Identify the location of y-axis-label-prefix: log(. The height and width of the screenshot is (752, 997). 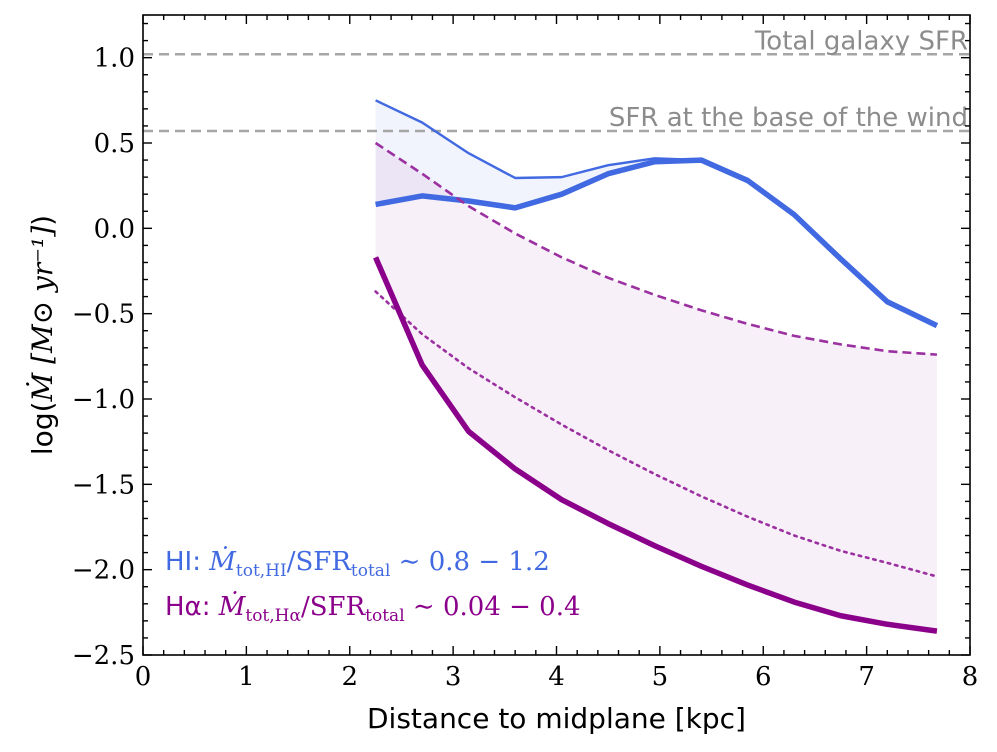
(42, 428).